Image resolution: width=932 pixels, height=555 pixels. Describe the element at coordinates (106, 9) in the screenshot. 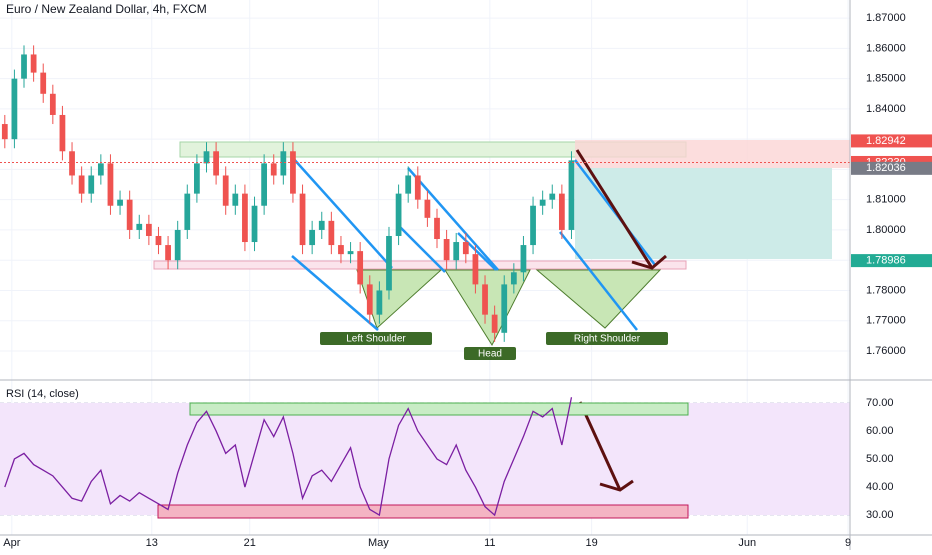

I see `chart-title: Euro / New Zealand Dollar, 4h, FXCM` at that location.